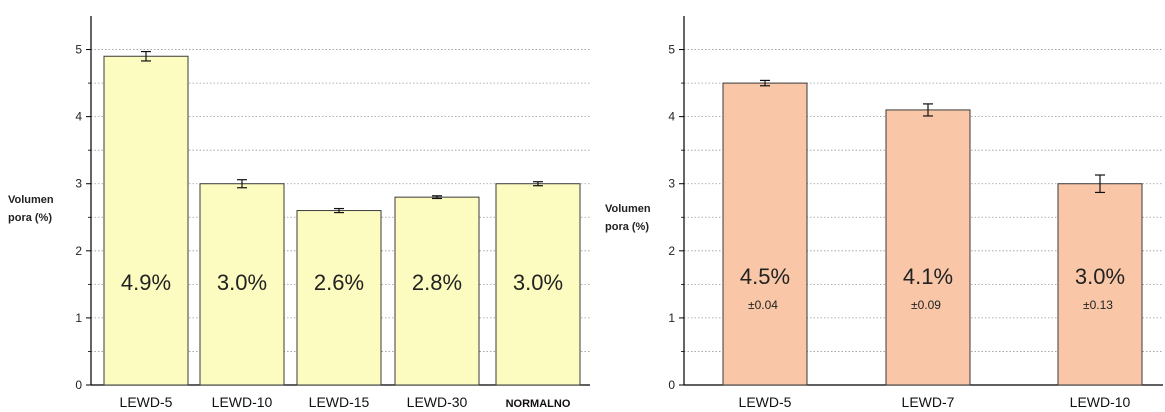 This screenshot has width=1165, height=412. I want to click on x-tick-label: LEWD-15, so click(339, 402).